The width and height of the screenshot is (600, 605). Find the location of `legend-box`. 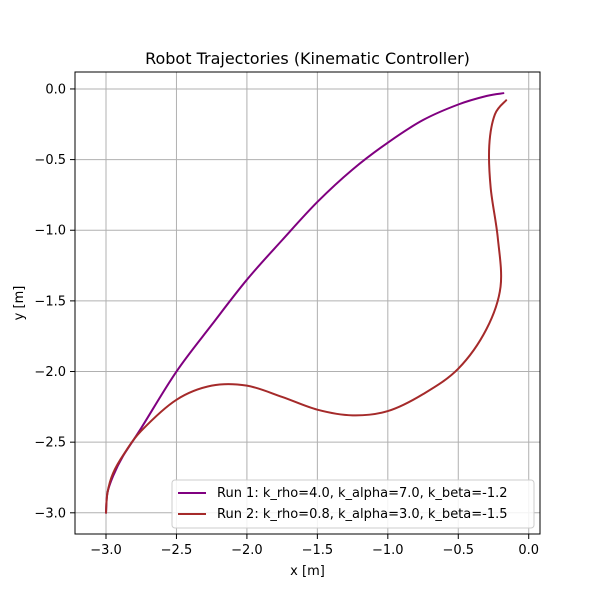

legend-box is located at coordinates (353, 504).